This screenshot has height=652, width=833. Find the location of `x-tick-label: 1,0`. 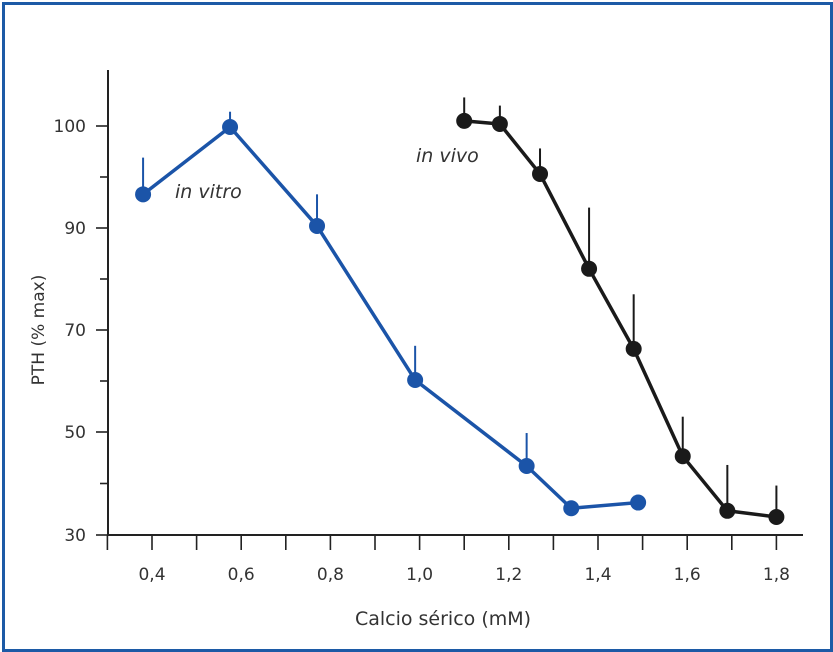

x-tick-label: 1,0 is located at coordinates (419, 575).